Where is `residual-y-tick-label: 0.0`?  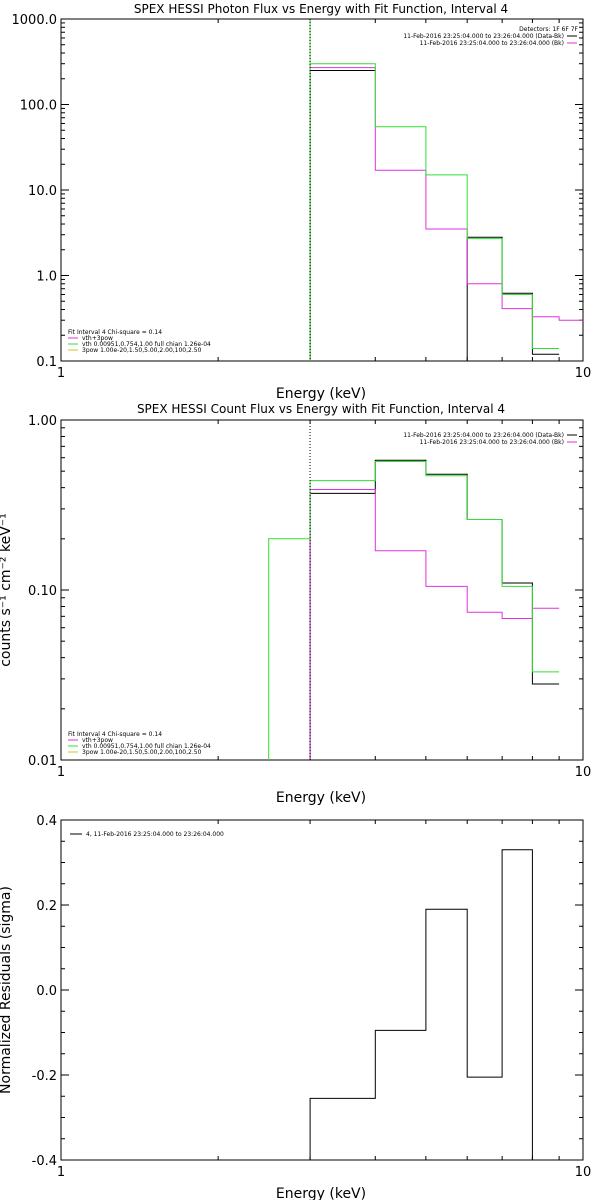 residual-y-tick-label: 0.0 is located at coordinates (46, 991).